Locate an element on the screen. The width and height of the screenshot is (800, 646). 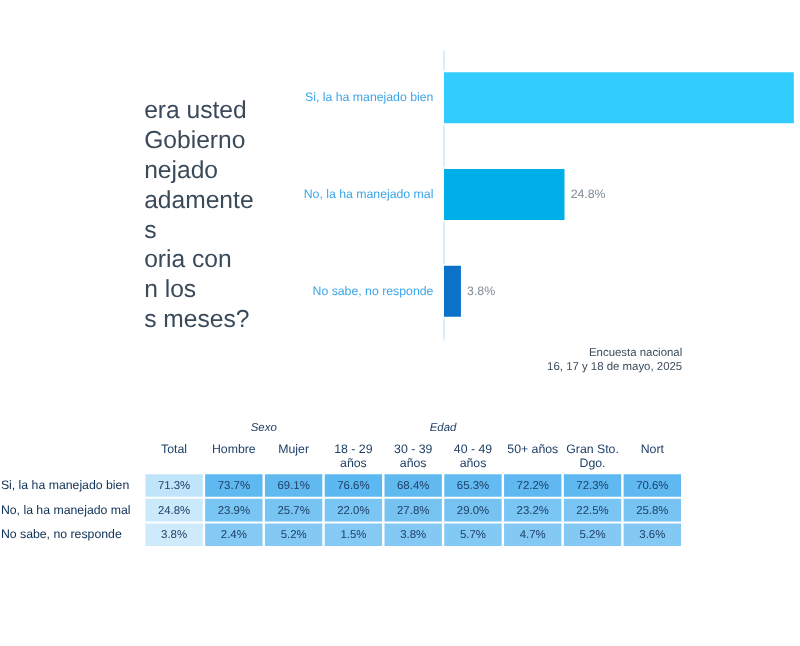
text: nejado is located at coordinates (181, 169).